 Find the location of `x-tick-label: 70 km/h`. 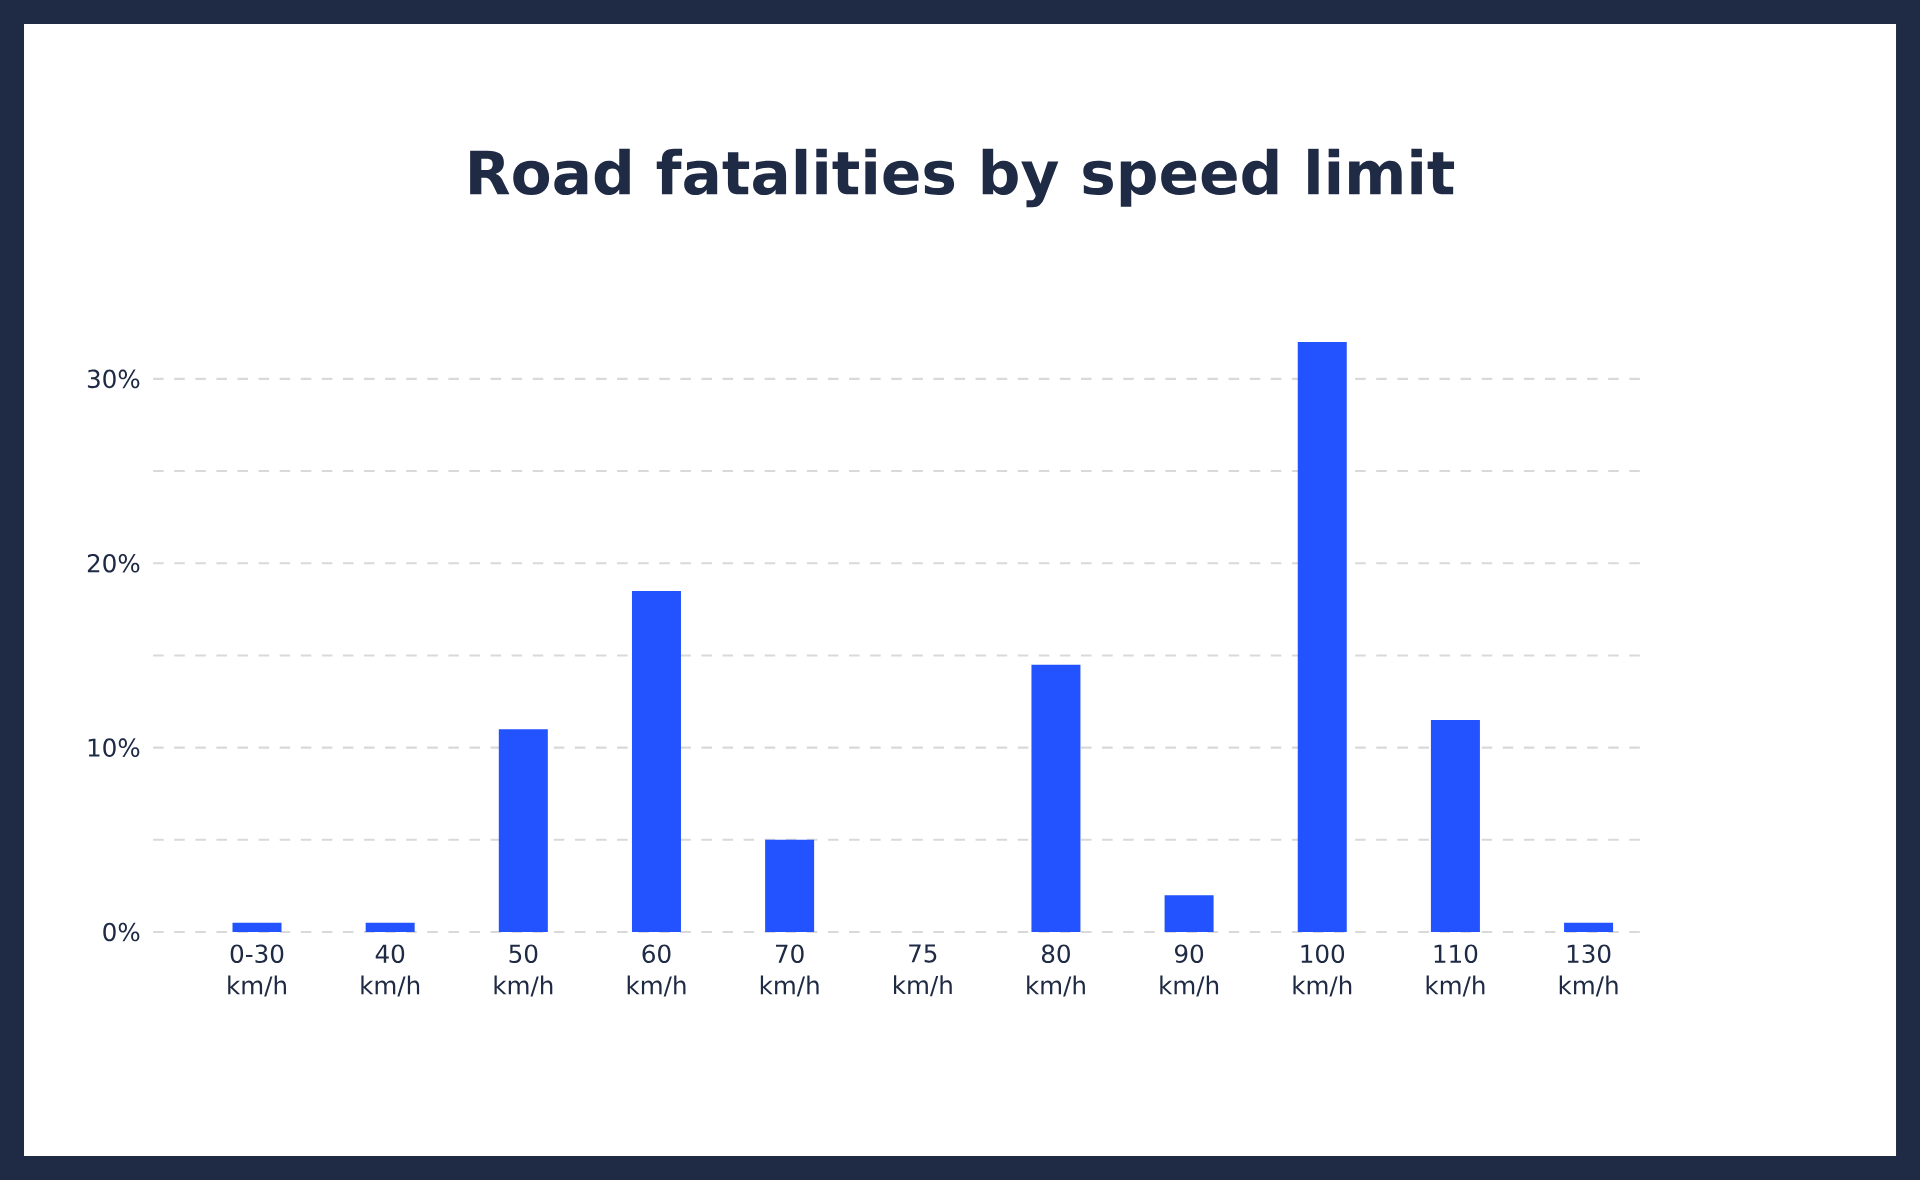

x-tick-label: 70 km/h is located at coordinates (789, 970).